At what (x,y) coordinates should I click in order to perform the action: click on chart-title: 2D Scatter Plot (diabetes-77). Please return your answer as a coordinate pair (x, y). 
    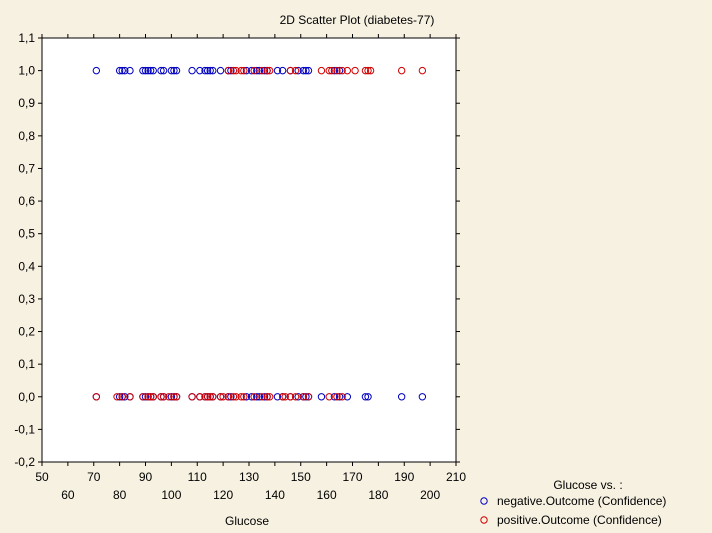
    Looking at the image, I should click on (357, 20).